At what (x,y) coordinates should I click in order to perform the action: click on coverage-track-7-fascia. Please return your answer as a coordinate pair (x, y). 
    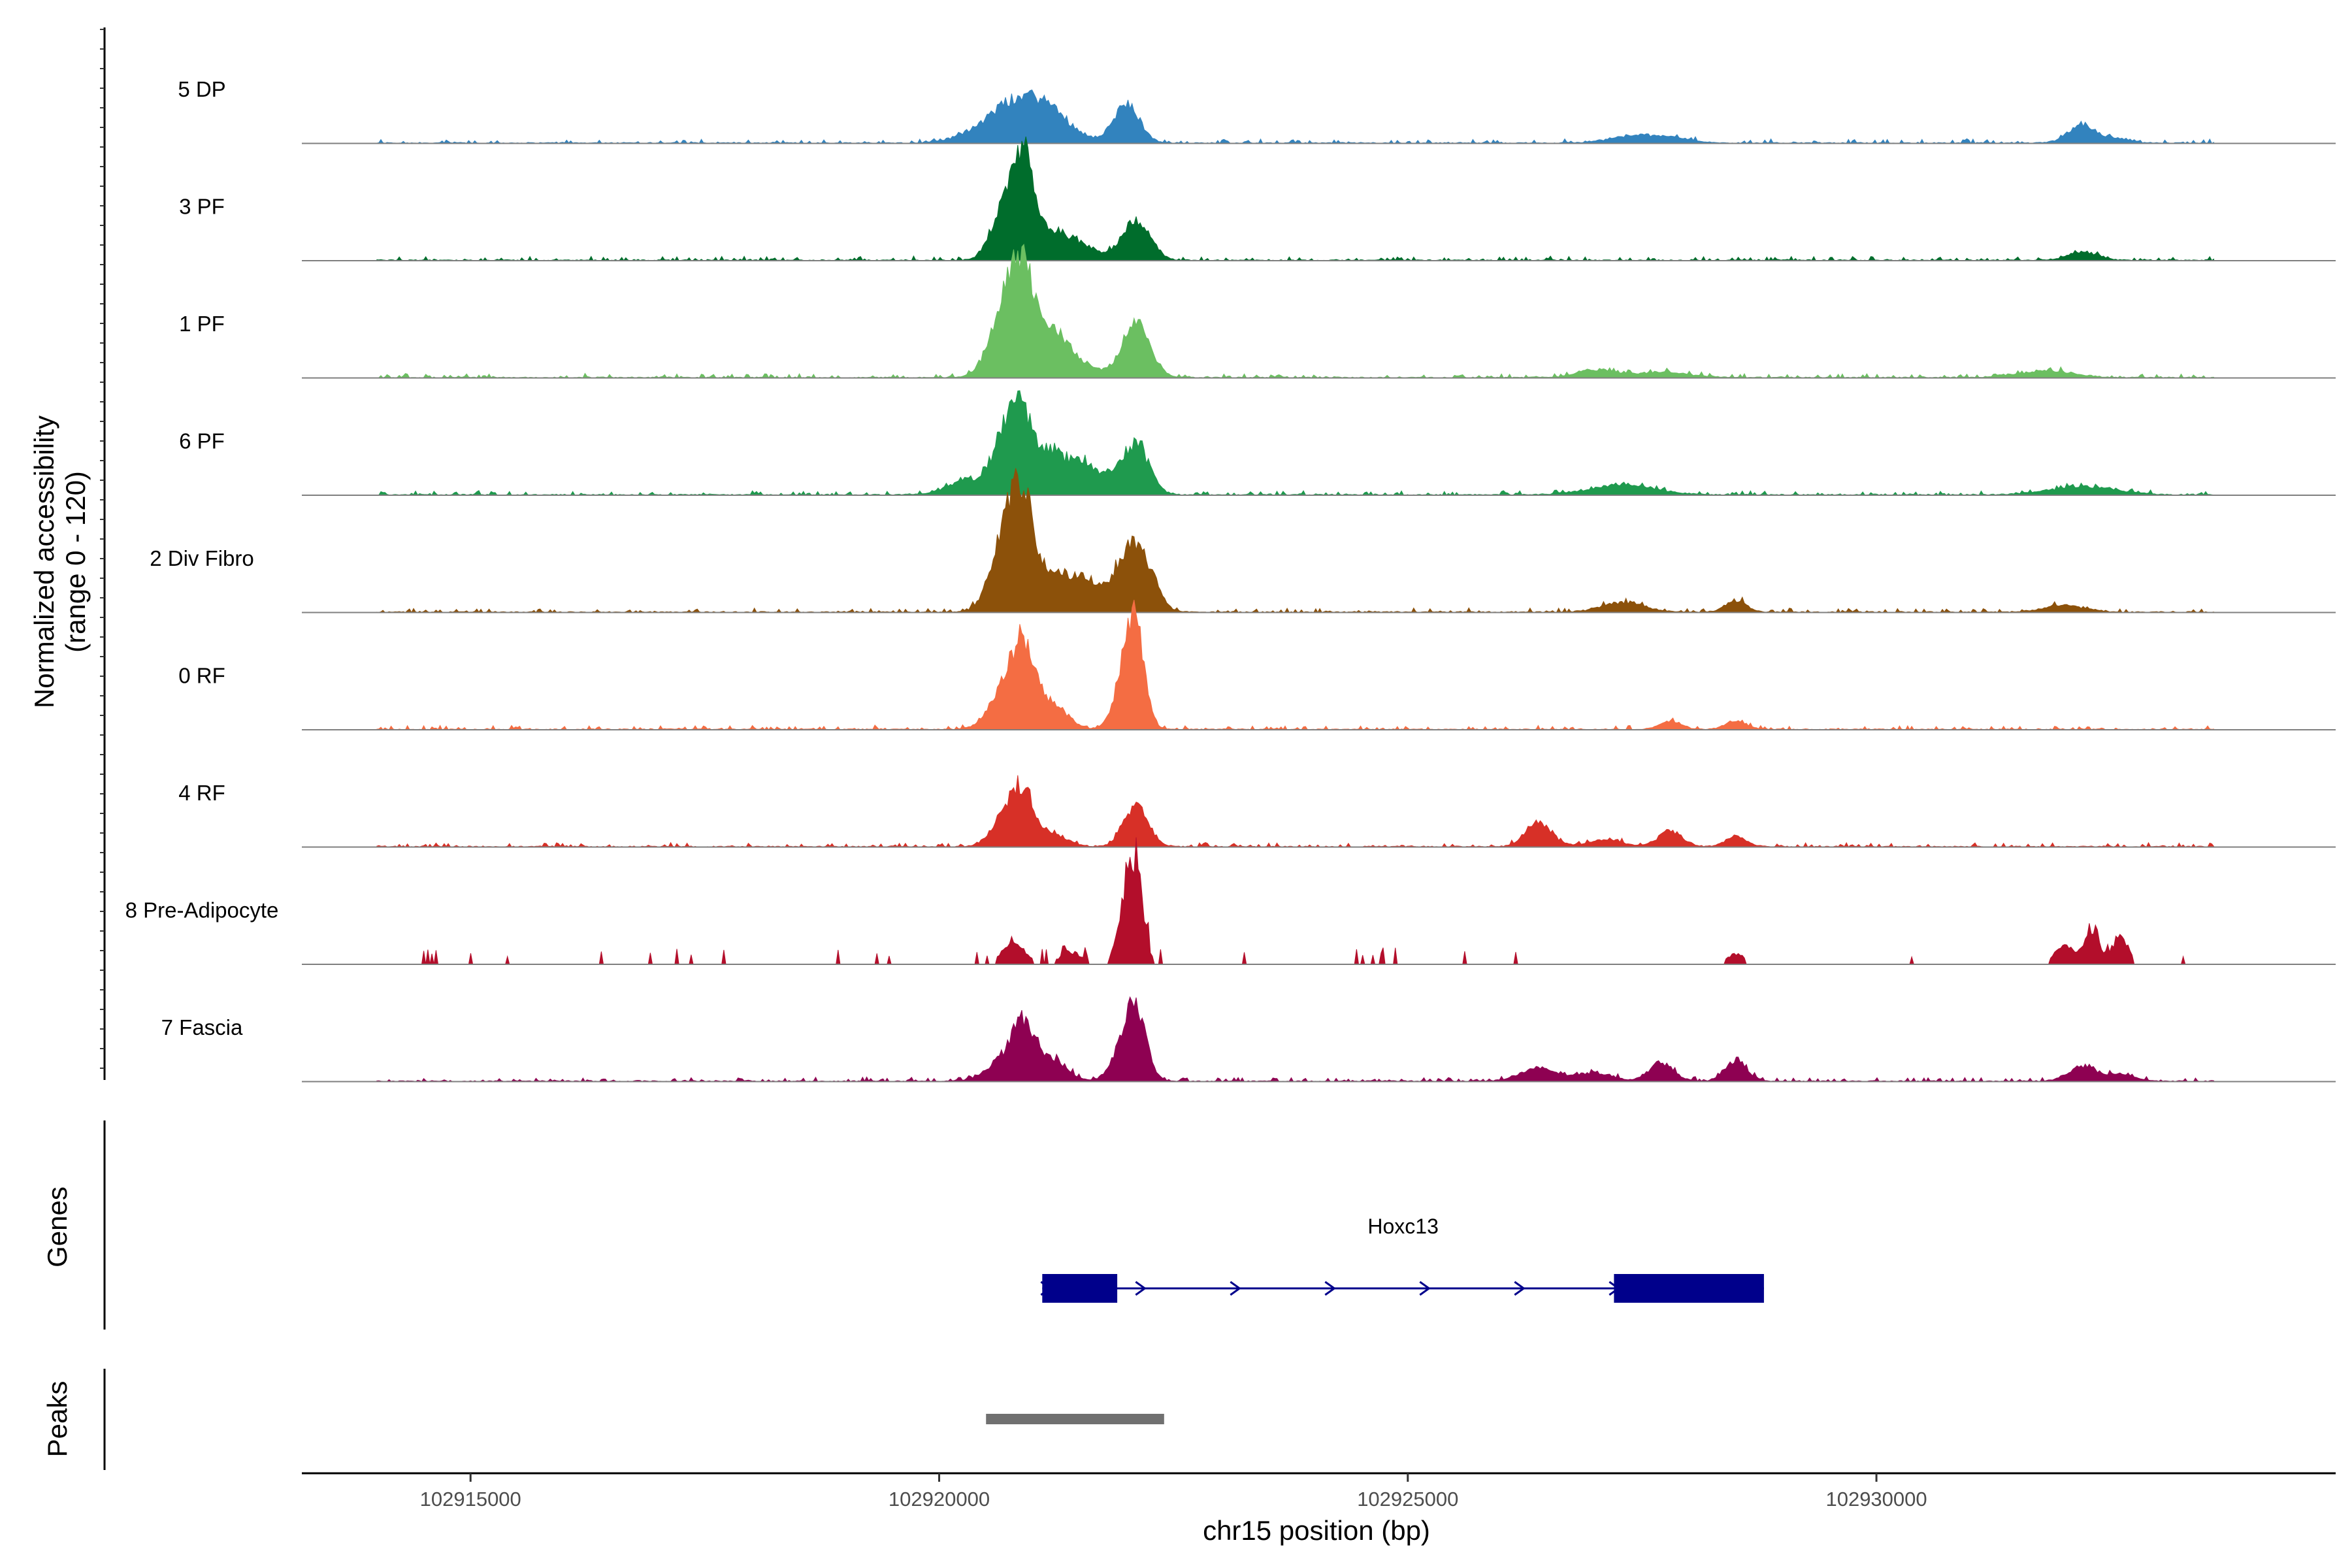
    Looking at the image, I should click on (1319, 1039).